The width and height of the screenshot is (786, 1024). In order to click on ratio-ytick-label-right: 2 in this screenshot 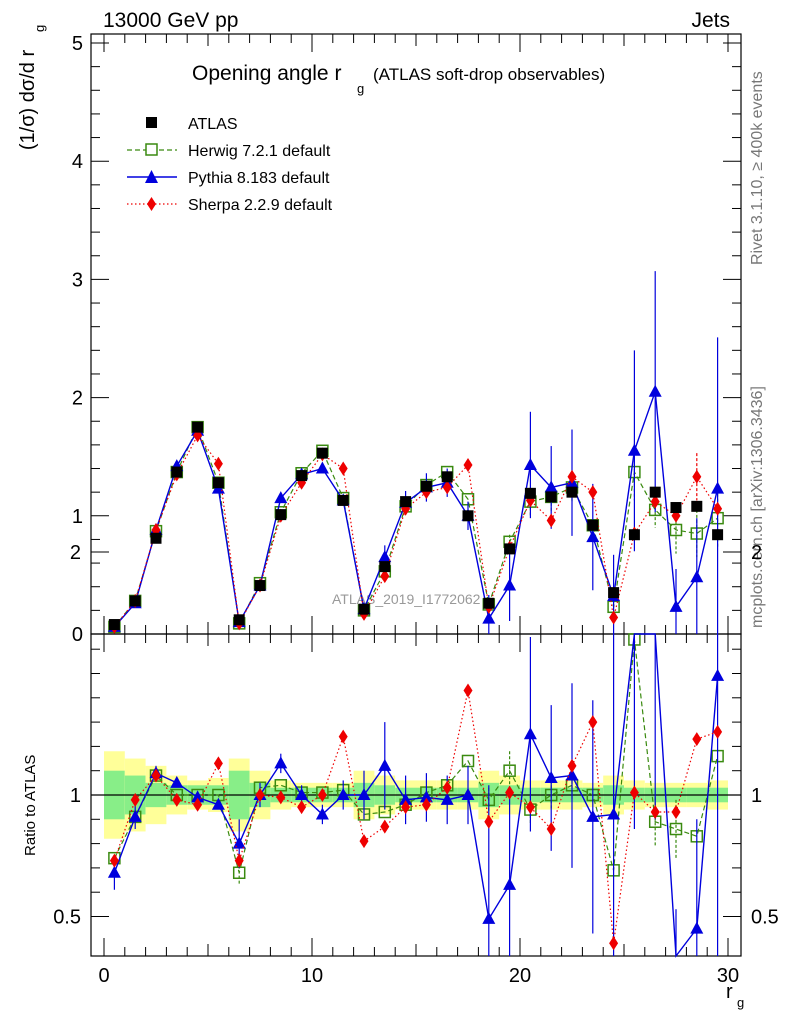, I will do `click(756, 553)`.